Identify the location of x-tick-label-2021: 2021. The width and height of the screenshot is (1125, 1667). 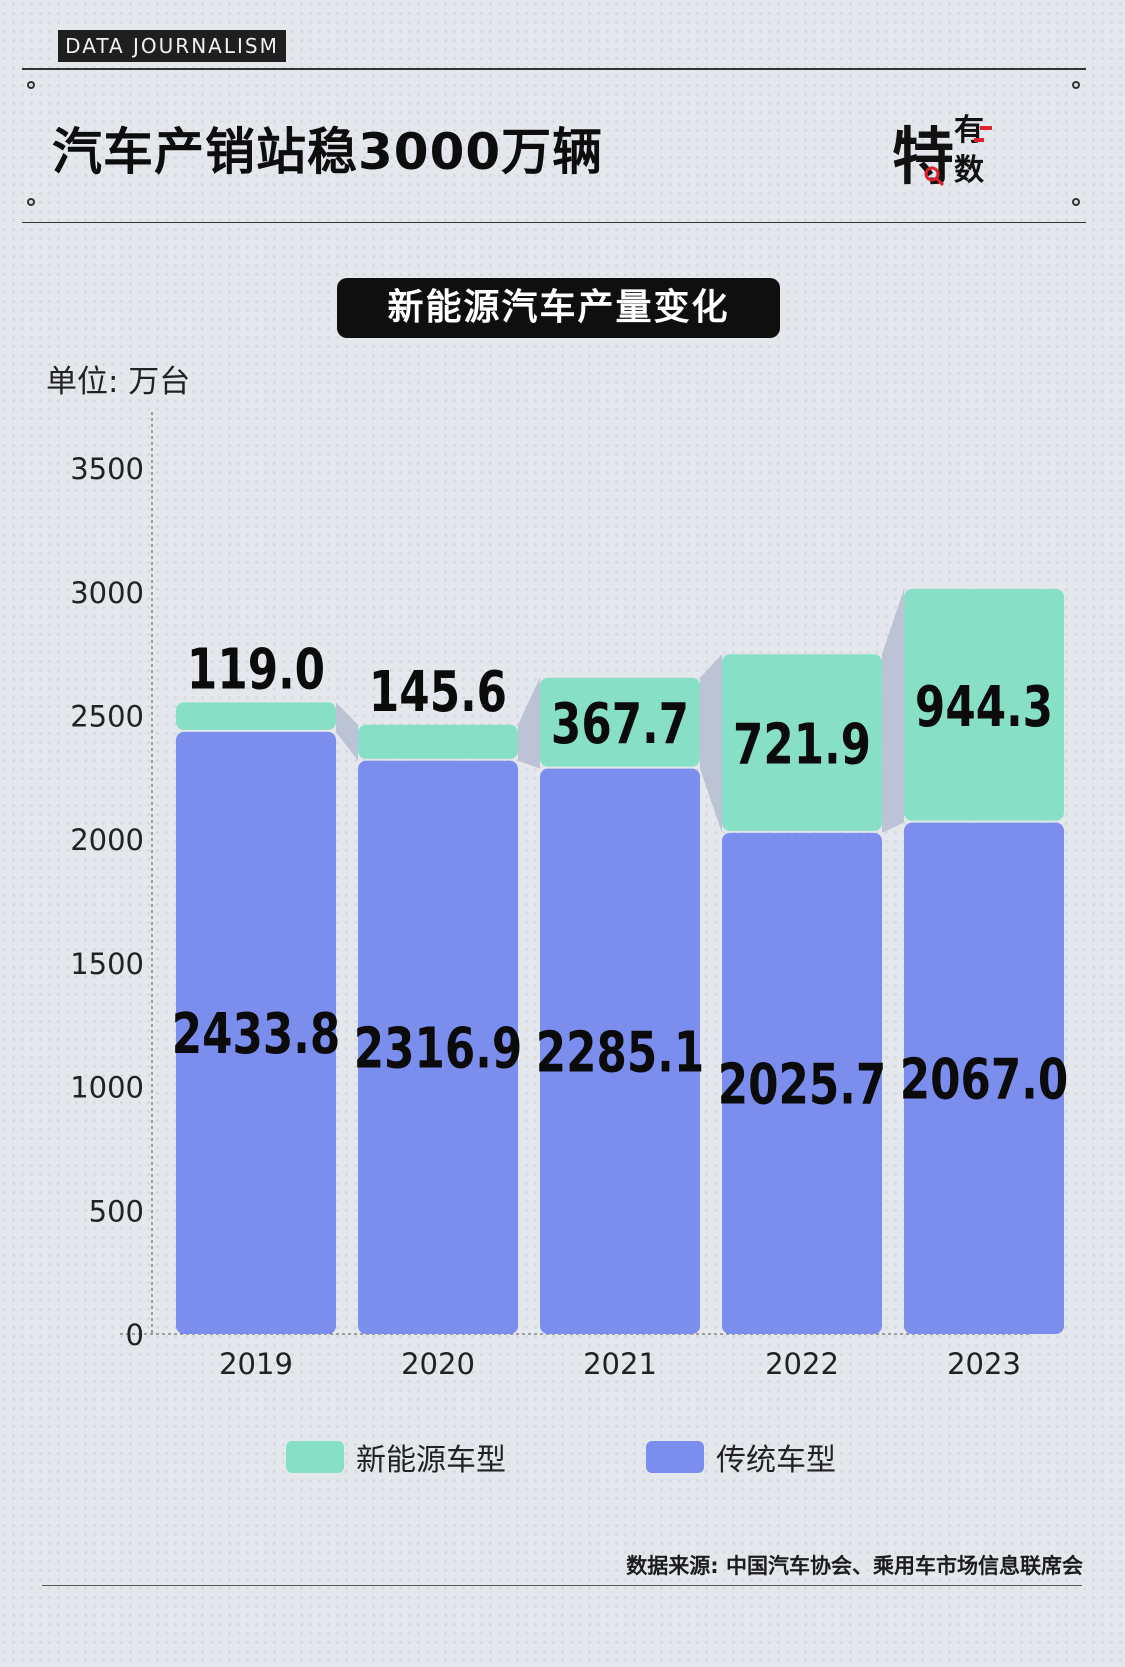
(620, 1364).